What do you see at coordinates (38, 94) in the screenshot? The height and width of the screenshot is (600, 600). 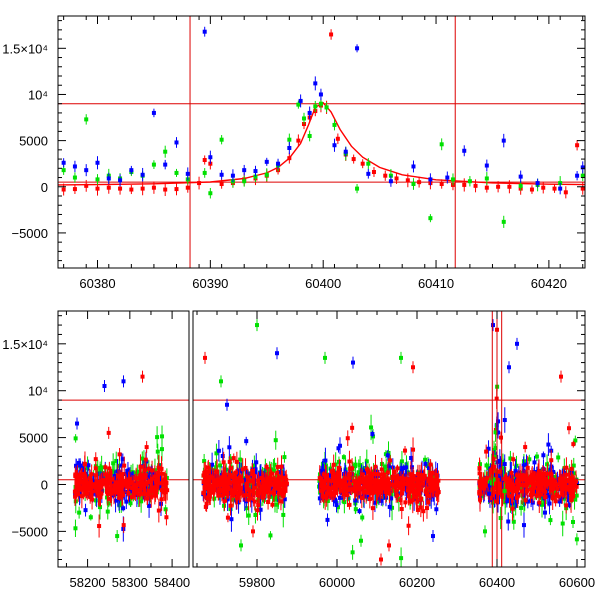 I see `y-tick-label: 10⁴` at bounding box center [38, 94].